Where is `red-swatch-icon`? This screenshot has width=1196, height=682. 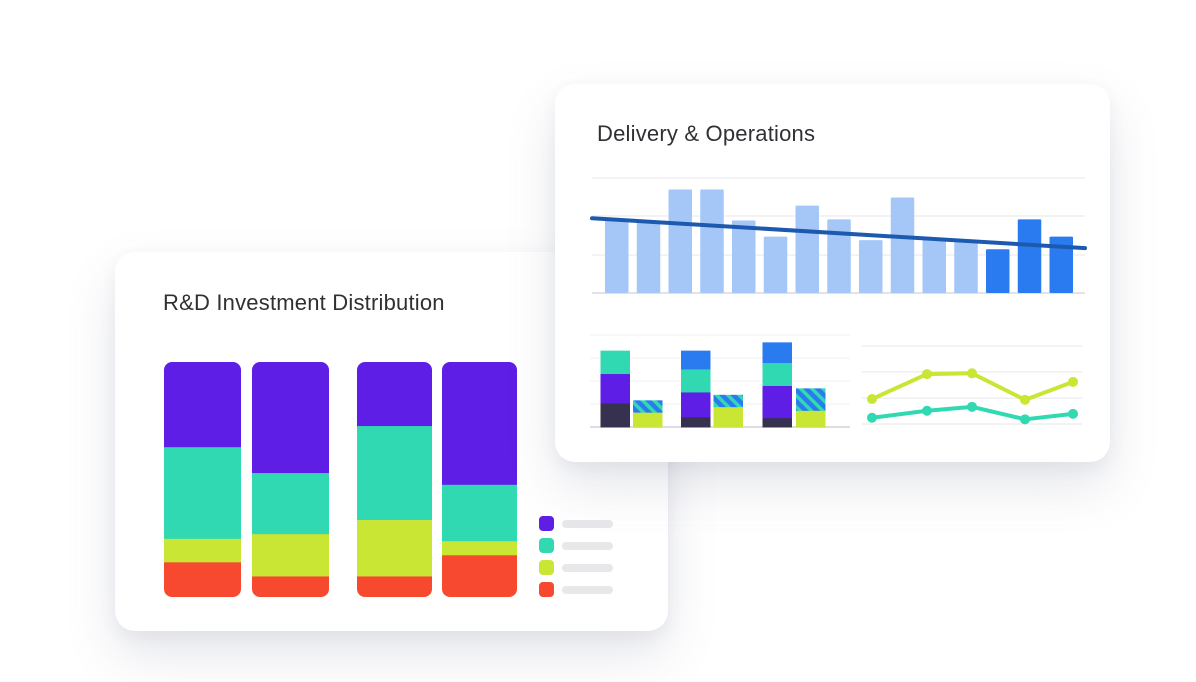 red-swatch-icon is located at coordinates (546, 589).